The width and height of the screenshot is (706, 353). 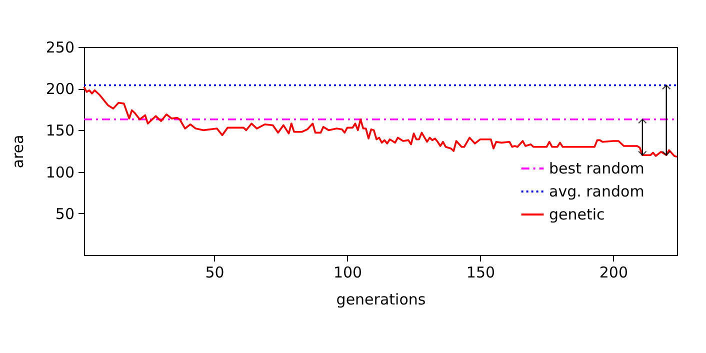 I want to click on x-tick-label: 200, so click(x=613, y=273).